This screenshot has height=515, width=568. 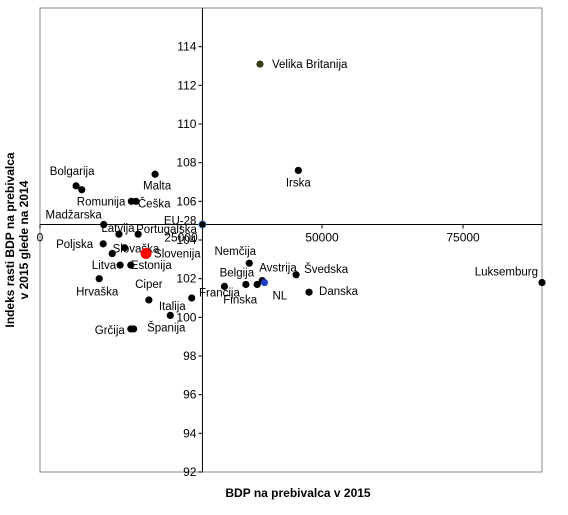 What do you see at coordinates (166, 327) in the screenshot?
I see `point-label: Španija` at bounding box center [166, 327].